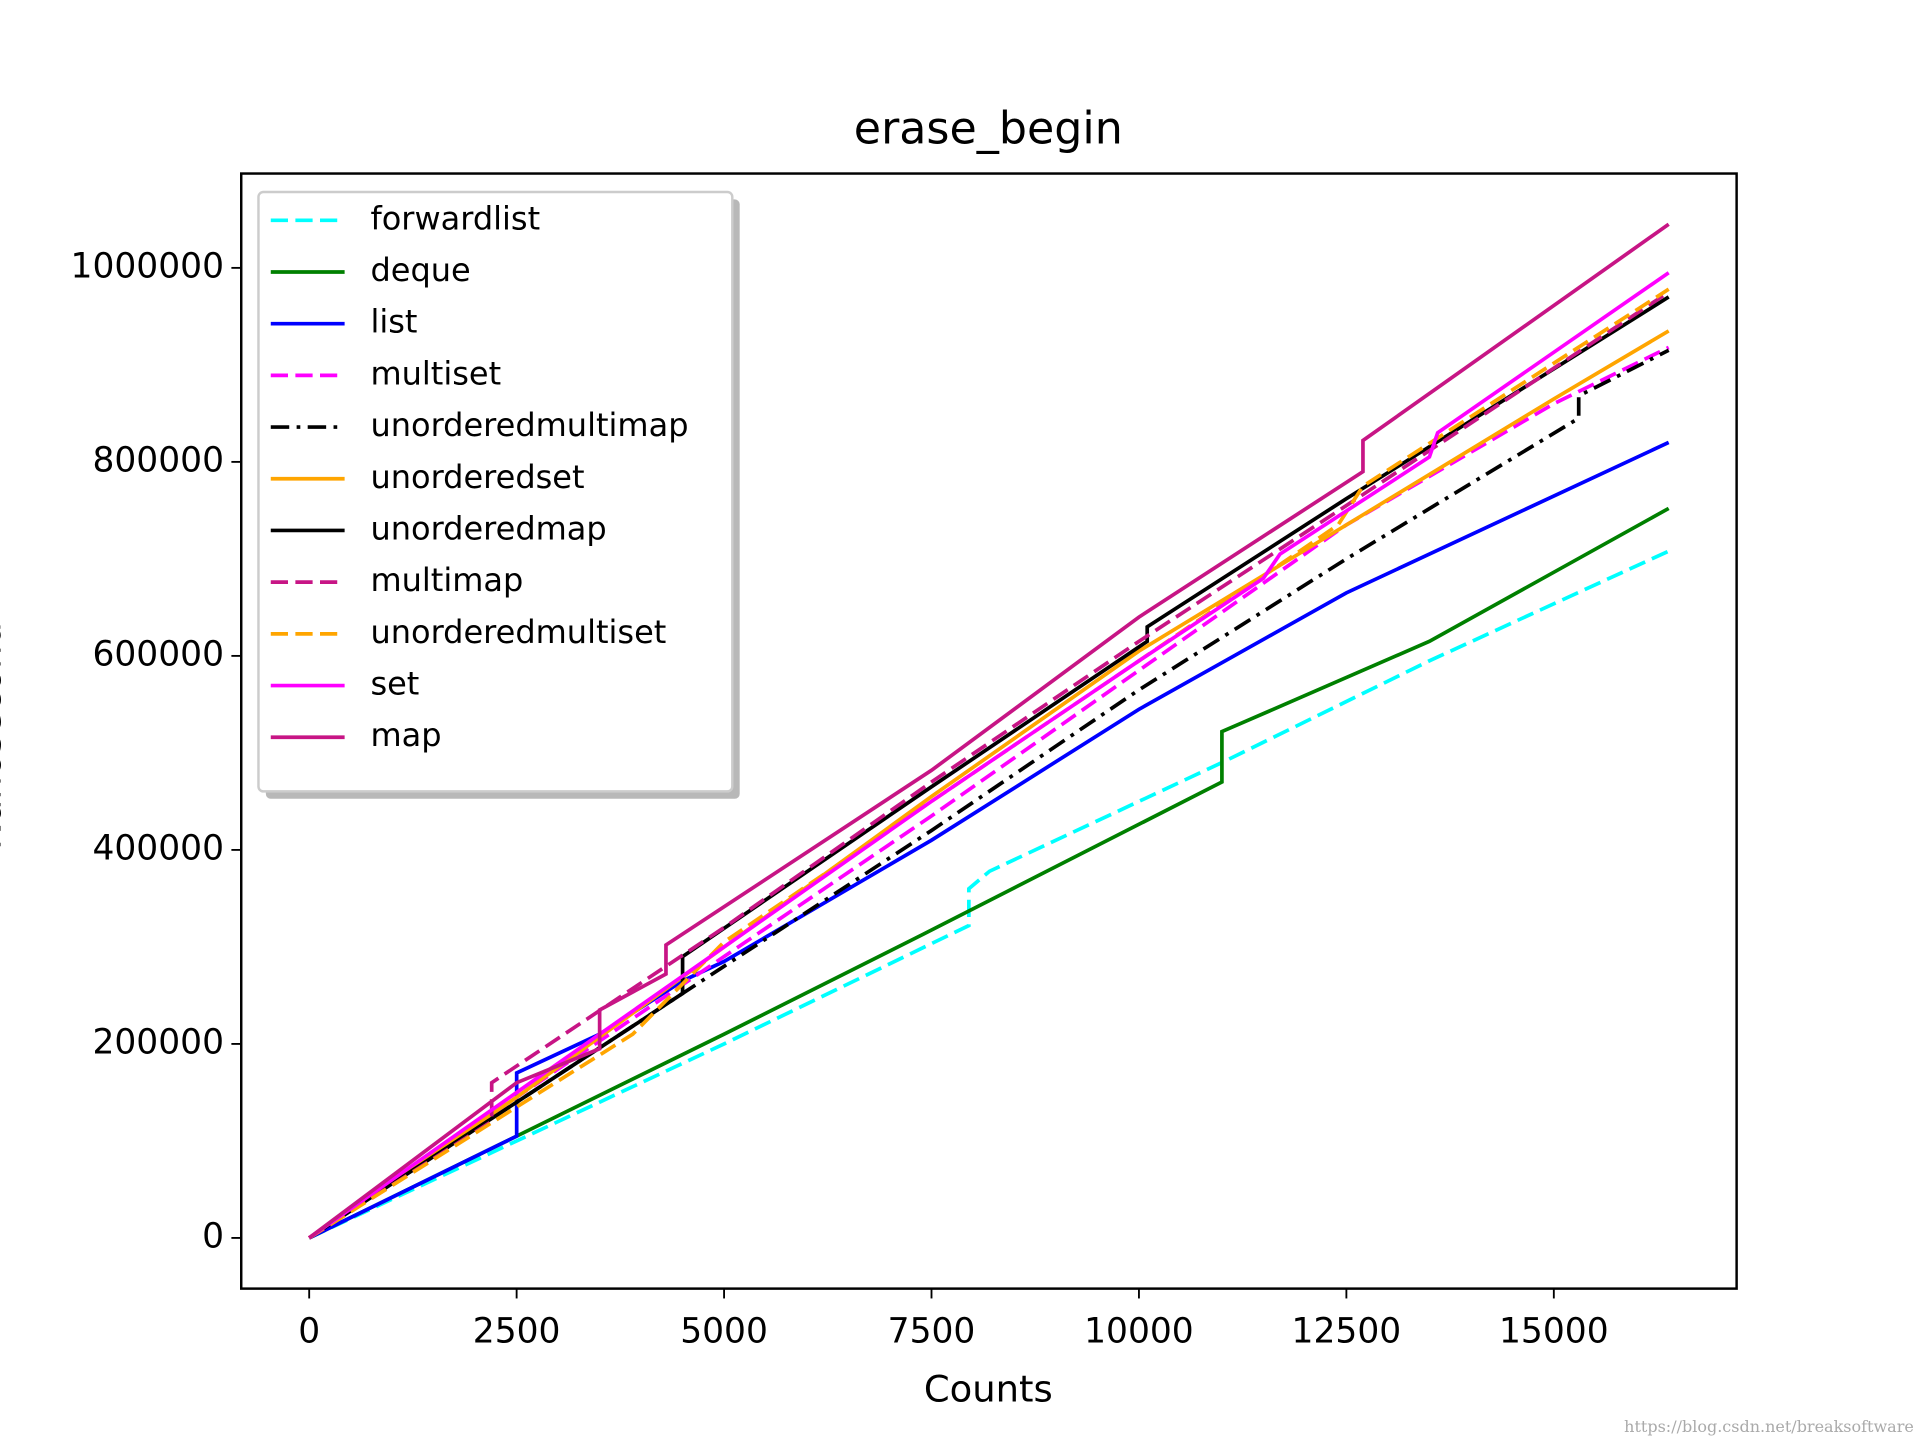 Image resolution: width=1920 pixels, height=1440 pixels. Describe the element at coordinates (5, 736) in the screenshot. I see `y-axis-label: Nanosecond` at that location.